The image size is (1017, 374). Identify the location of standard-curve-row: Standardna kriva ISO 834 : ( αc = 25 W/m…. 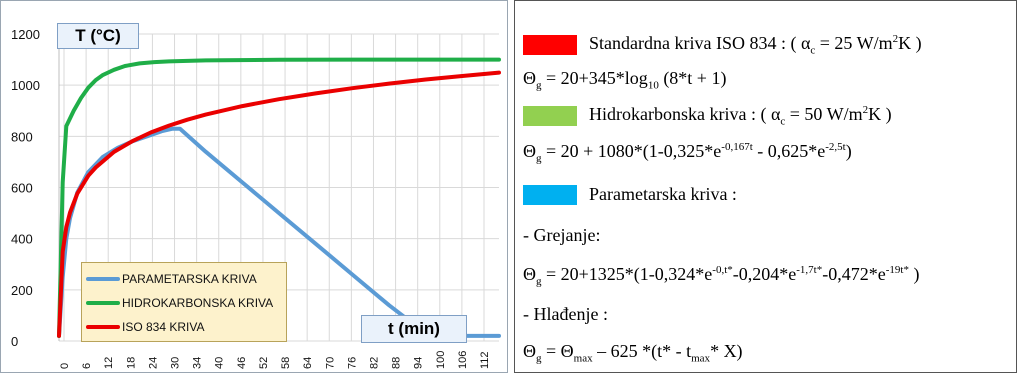
(722, 45).